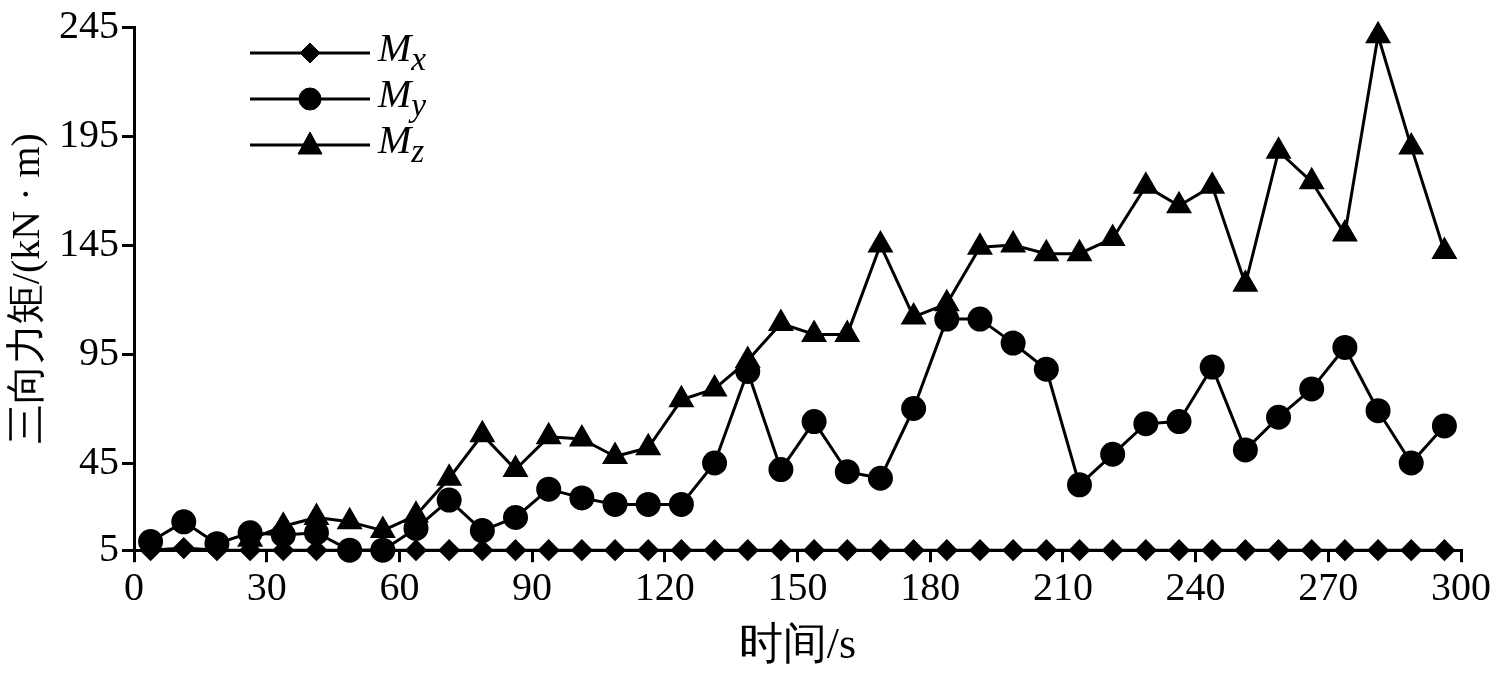  Describe the element at coordinates (266, 586) in the screenshot. I see `x-tick-label: 30` at that location.